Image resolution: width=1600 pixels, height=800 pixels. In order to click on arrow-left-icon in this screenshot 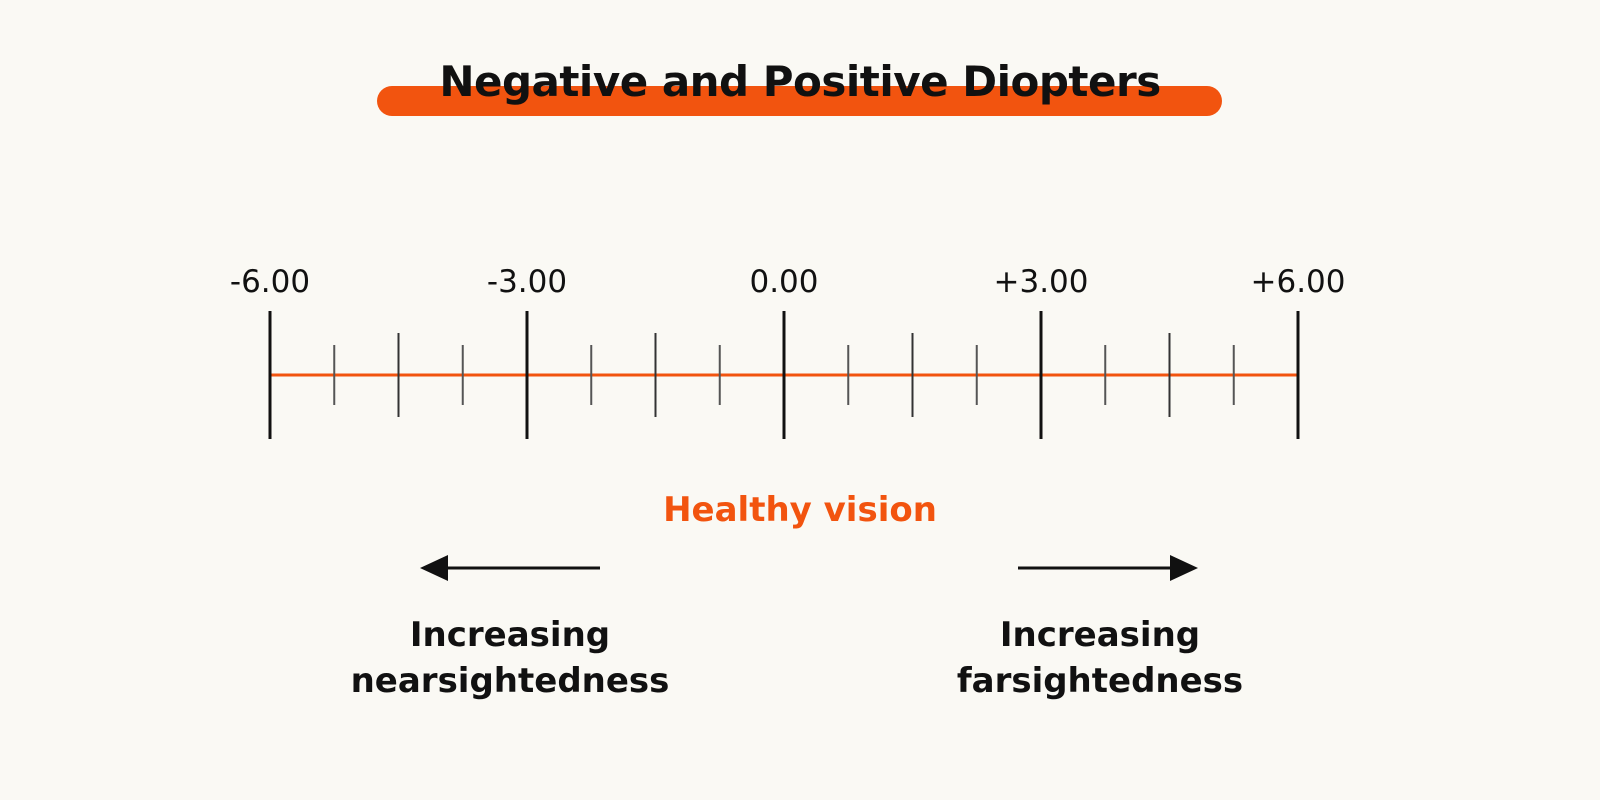, I will do `click(510, 568)`.